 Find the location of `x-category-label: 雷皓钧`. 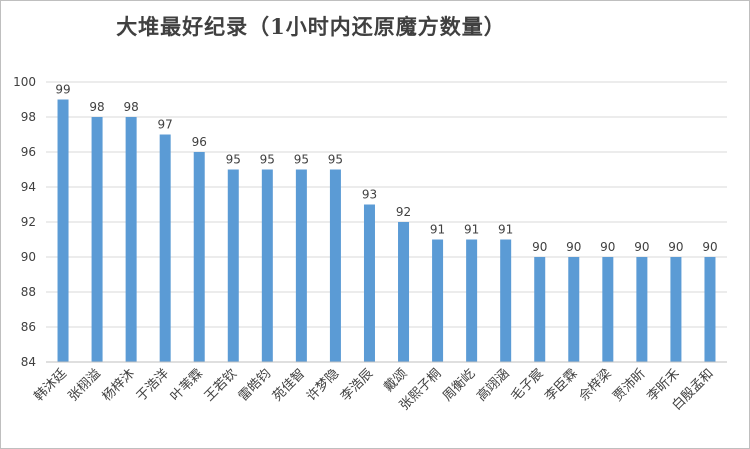

x-category-label: 雷皓钧 is located at coordinates (255, 385).